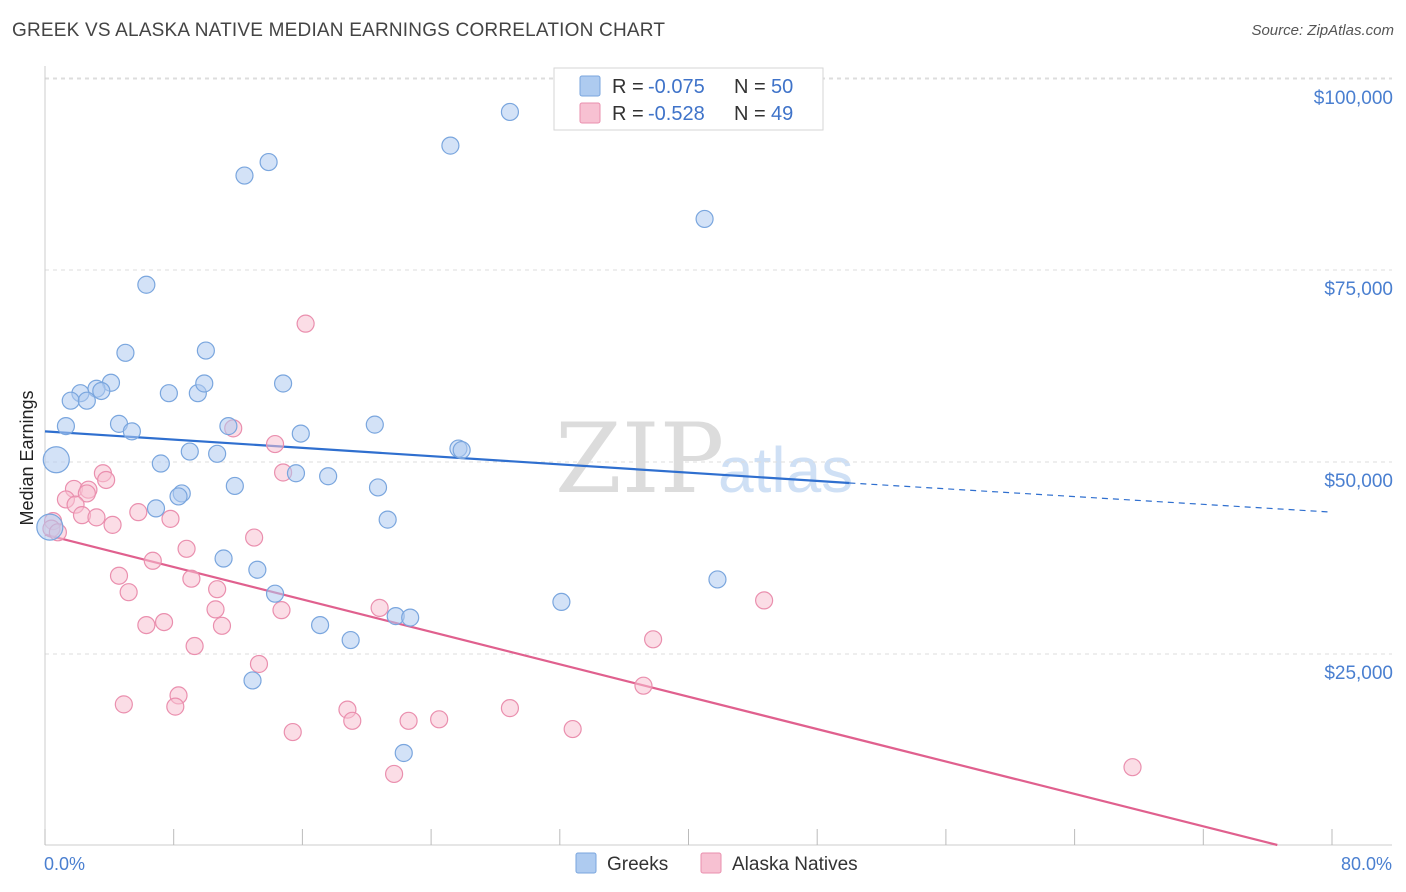 This screenshot has width=1406, height=892. Describe the element at coordinates (676, 114) in the screenshot. I see `legend-alaska-r-value: -0.528` at that location.